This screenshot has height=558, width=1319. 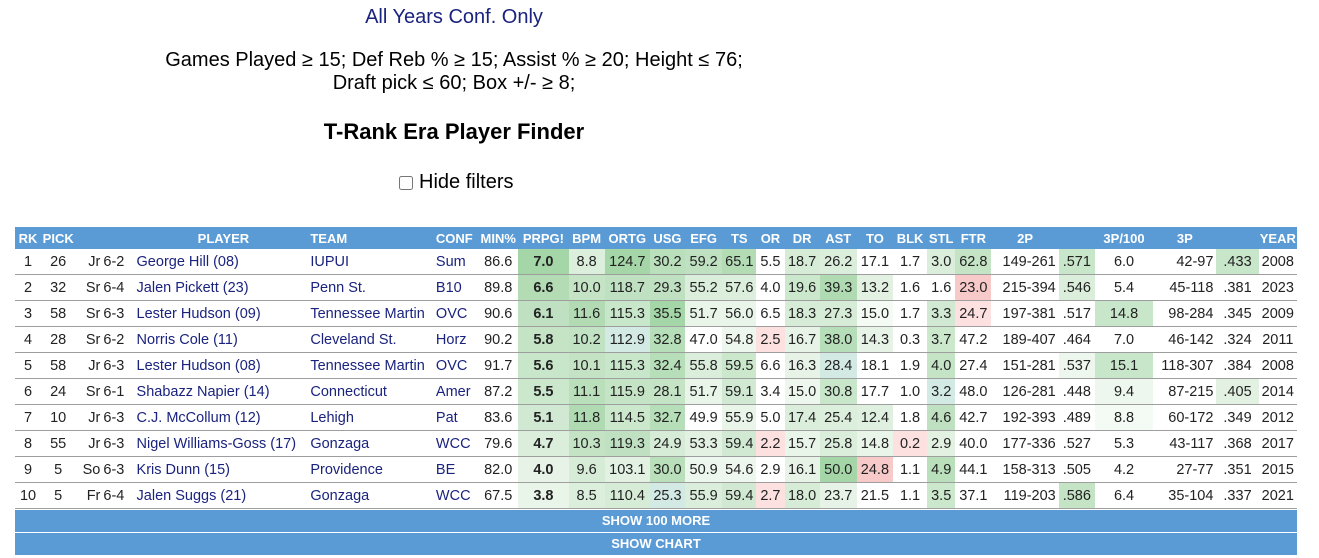 I want to click on cell-or: 3.4, so click(x=770, y=391).